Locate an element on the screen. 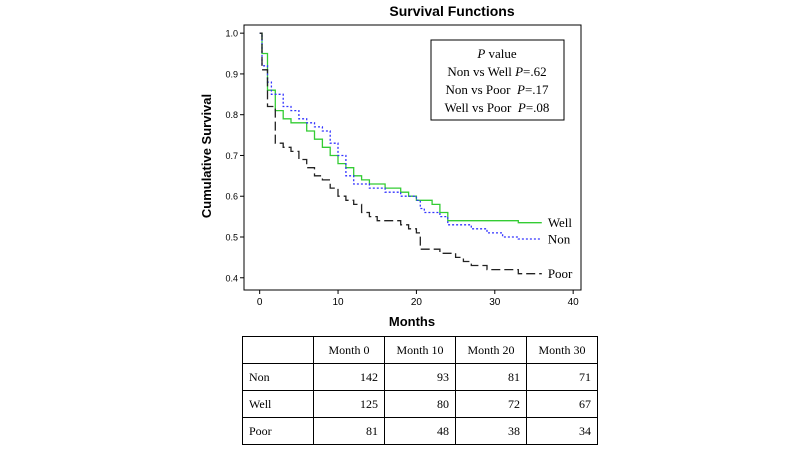 The width and height of the screenshot is (800, 453). p-line-label: Well vs Poor is located at coordinates (481, 107).